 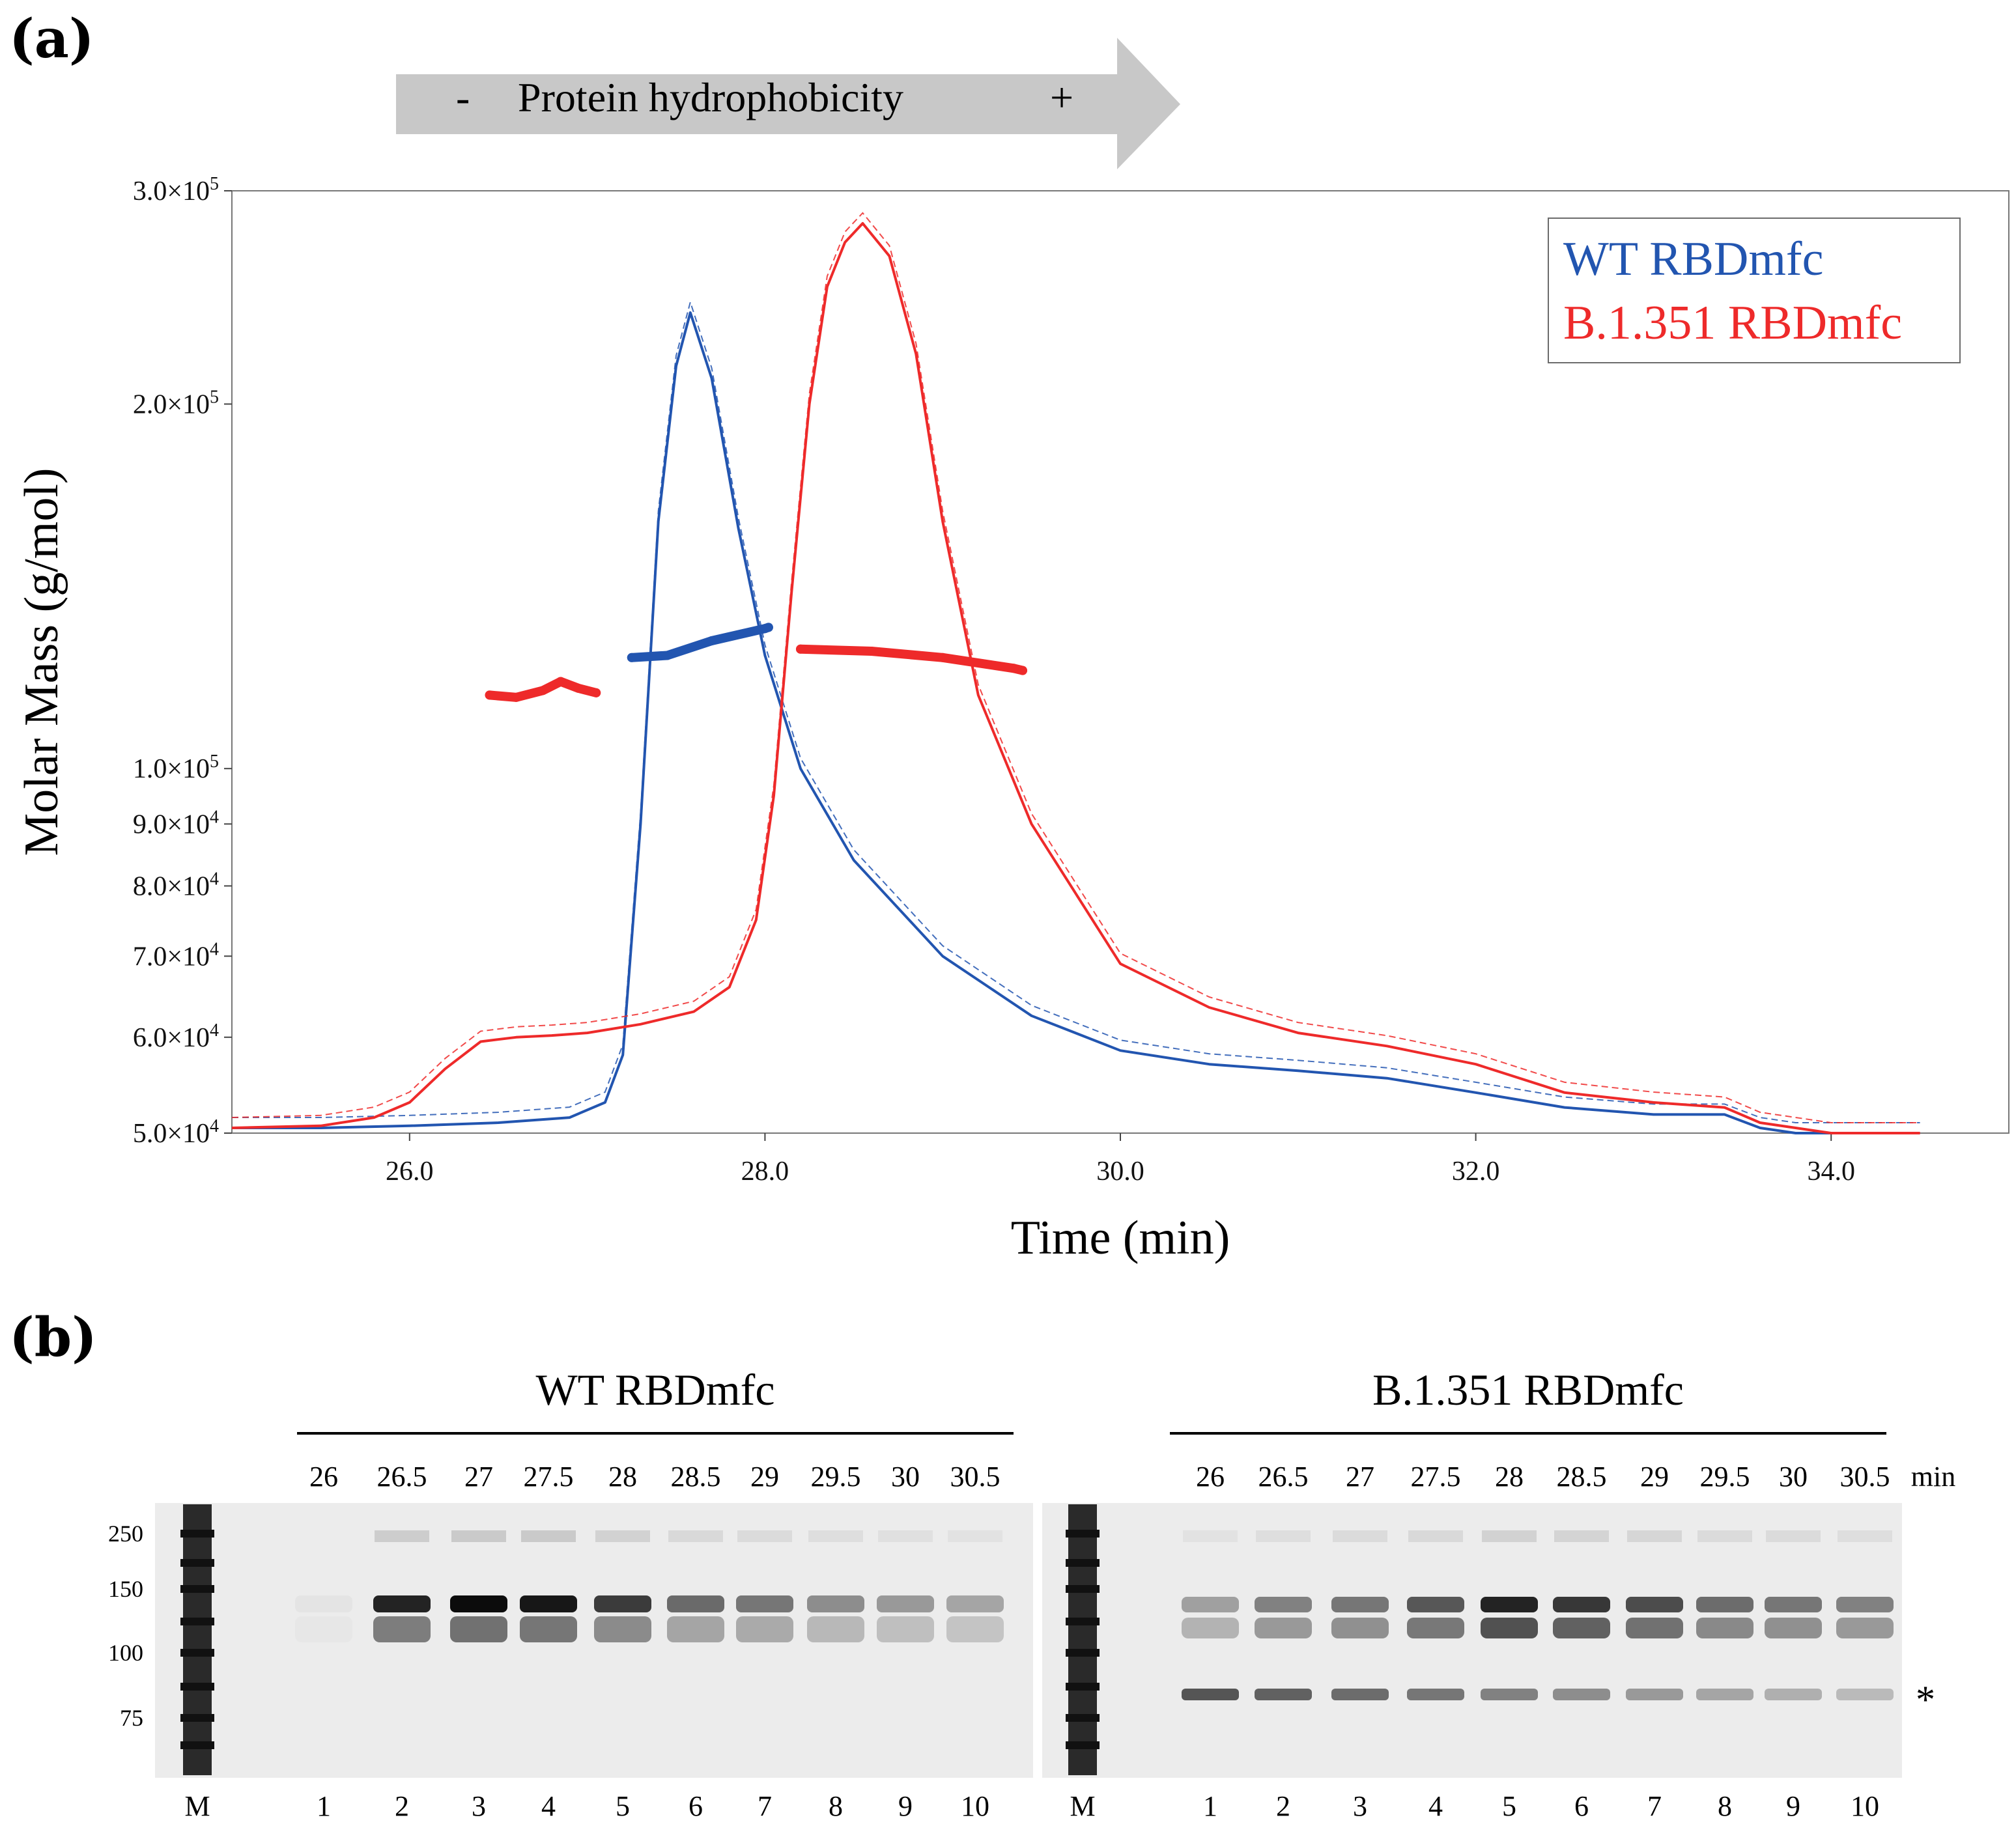 What do you see at coordinates (1933, 1477) in the screenshot?
I see `time-unit-label: min` at bounding box center [1933, 1477].